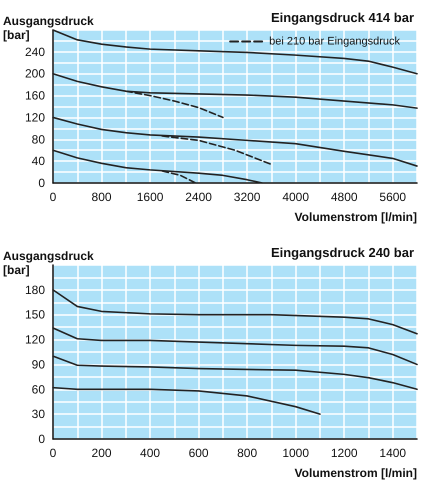 This screenshot has height=491, width=431. What do you see at coordinates (392, 453) in the screenshot?
I see `x-tick-label: 1400` at bounding box center [392, 453].